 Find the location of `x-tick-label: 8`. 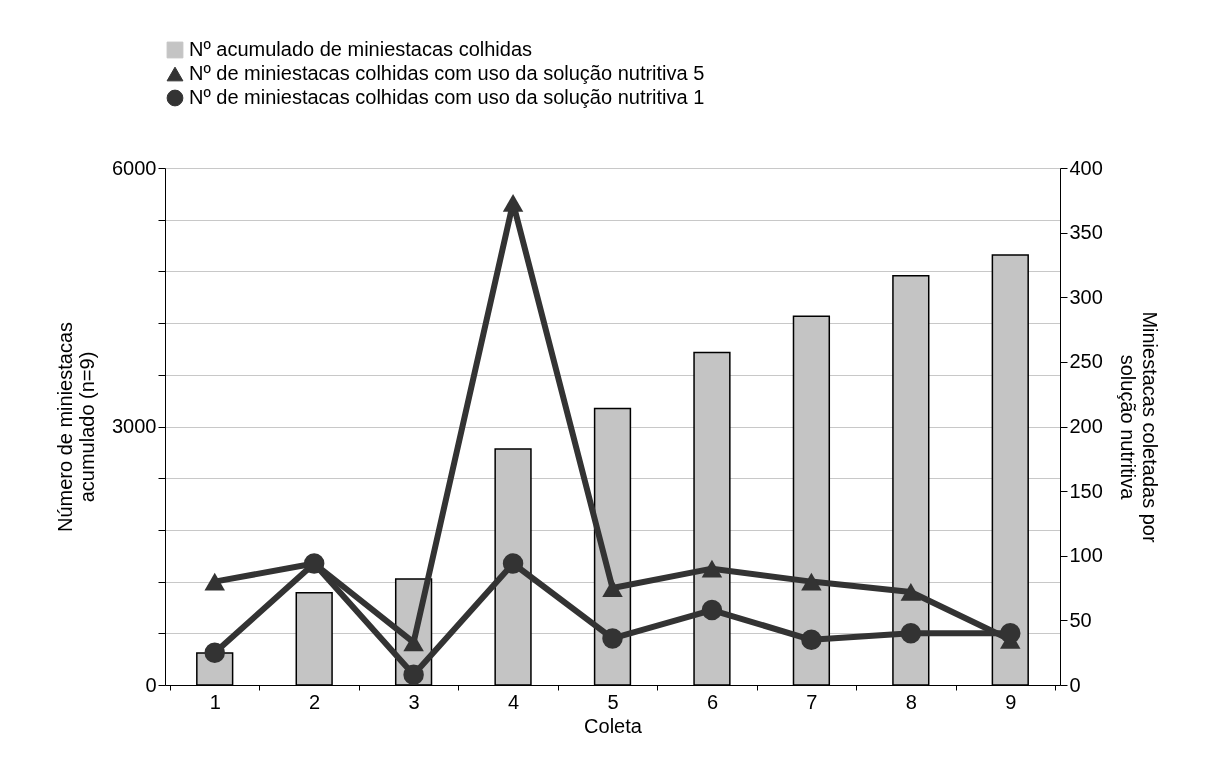

x-tick-label: 8 is located at coordinates (911, 701).